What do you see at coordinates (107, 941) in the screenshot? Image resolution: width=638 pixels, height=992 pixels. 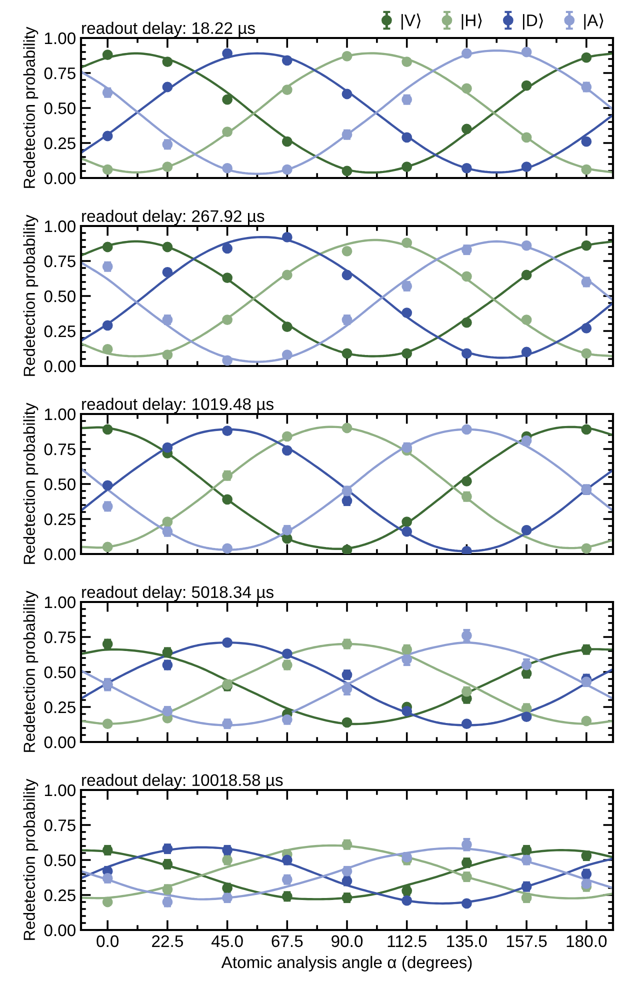 I see `x-tick-label: 0.0` at bounding box center [107, 941].